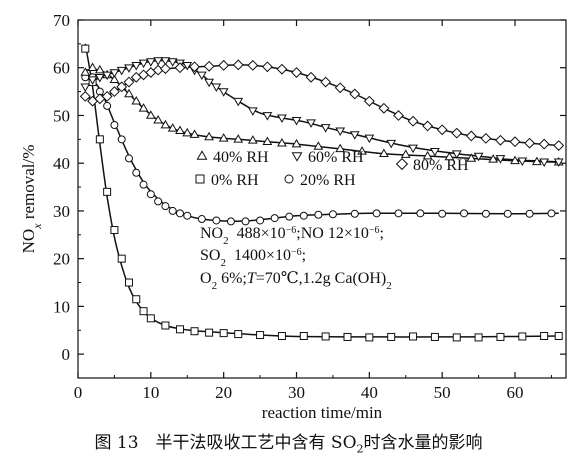 The width and height of the screenshot is (577, 467). What do you see at coordinates (322, 411) in the screenshot?
I see `x-axis-label: reaction time/min` at bounding box center [322, 411].